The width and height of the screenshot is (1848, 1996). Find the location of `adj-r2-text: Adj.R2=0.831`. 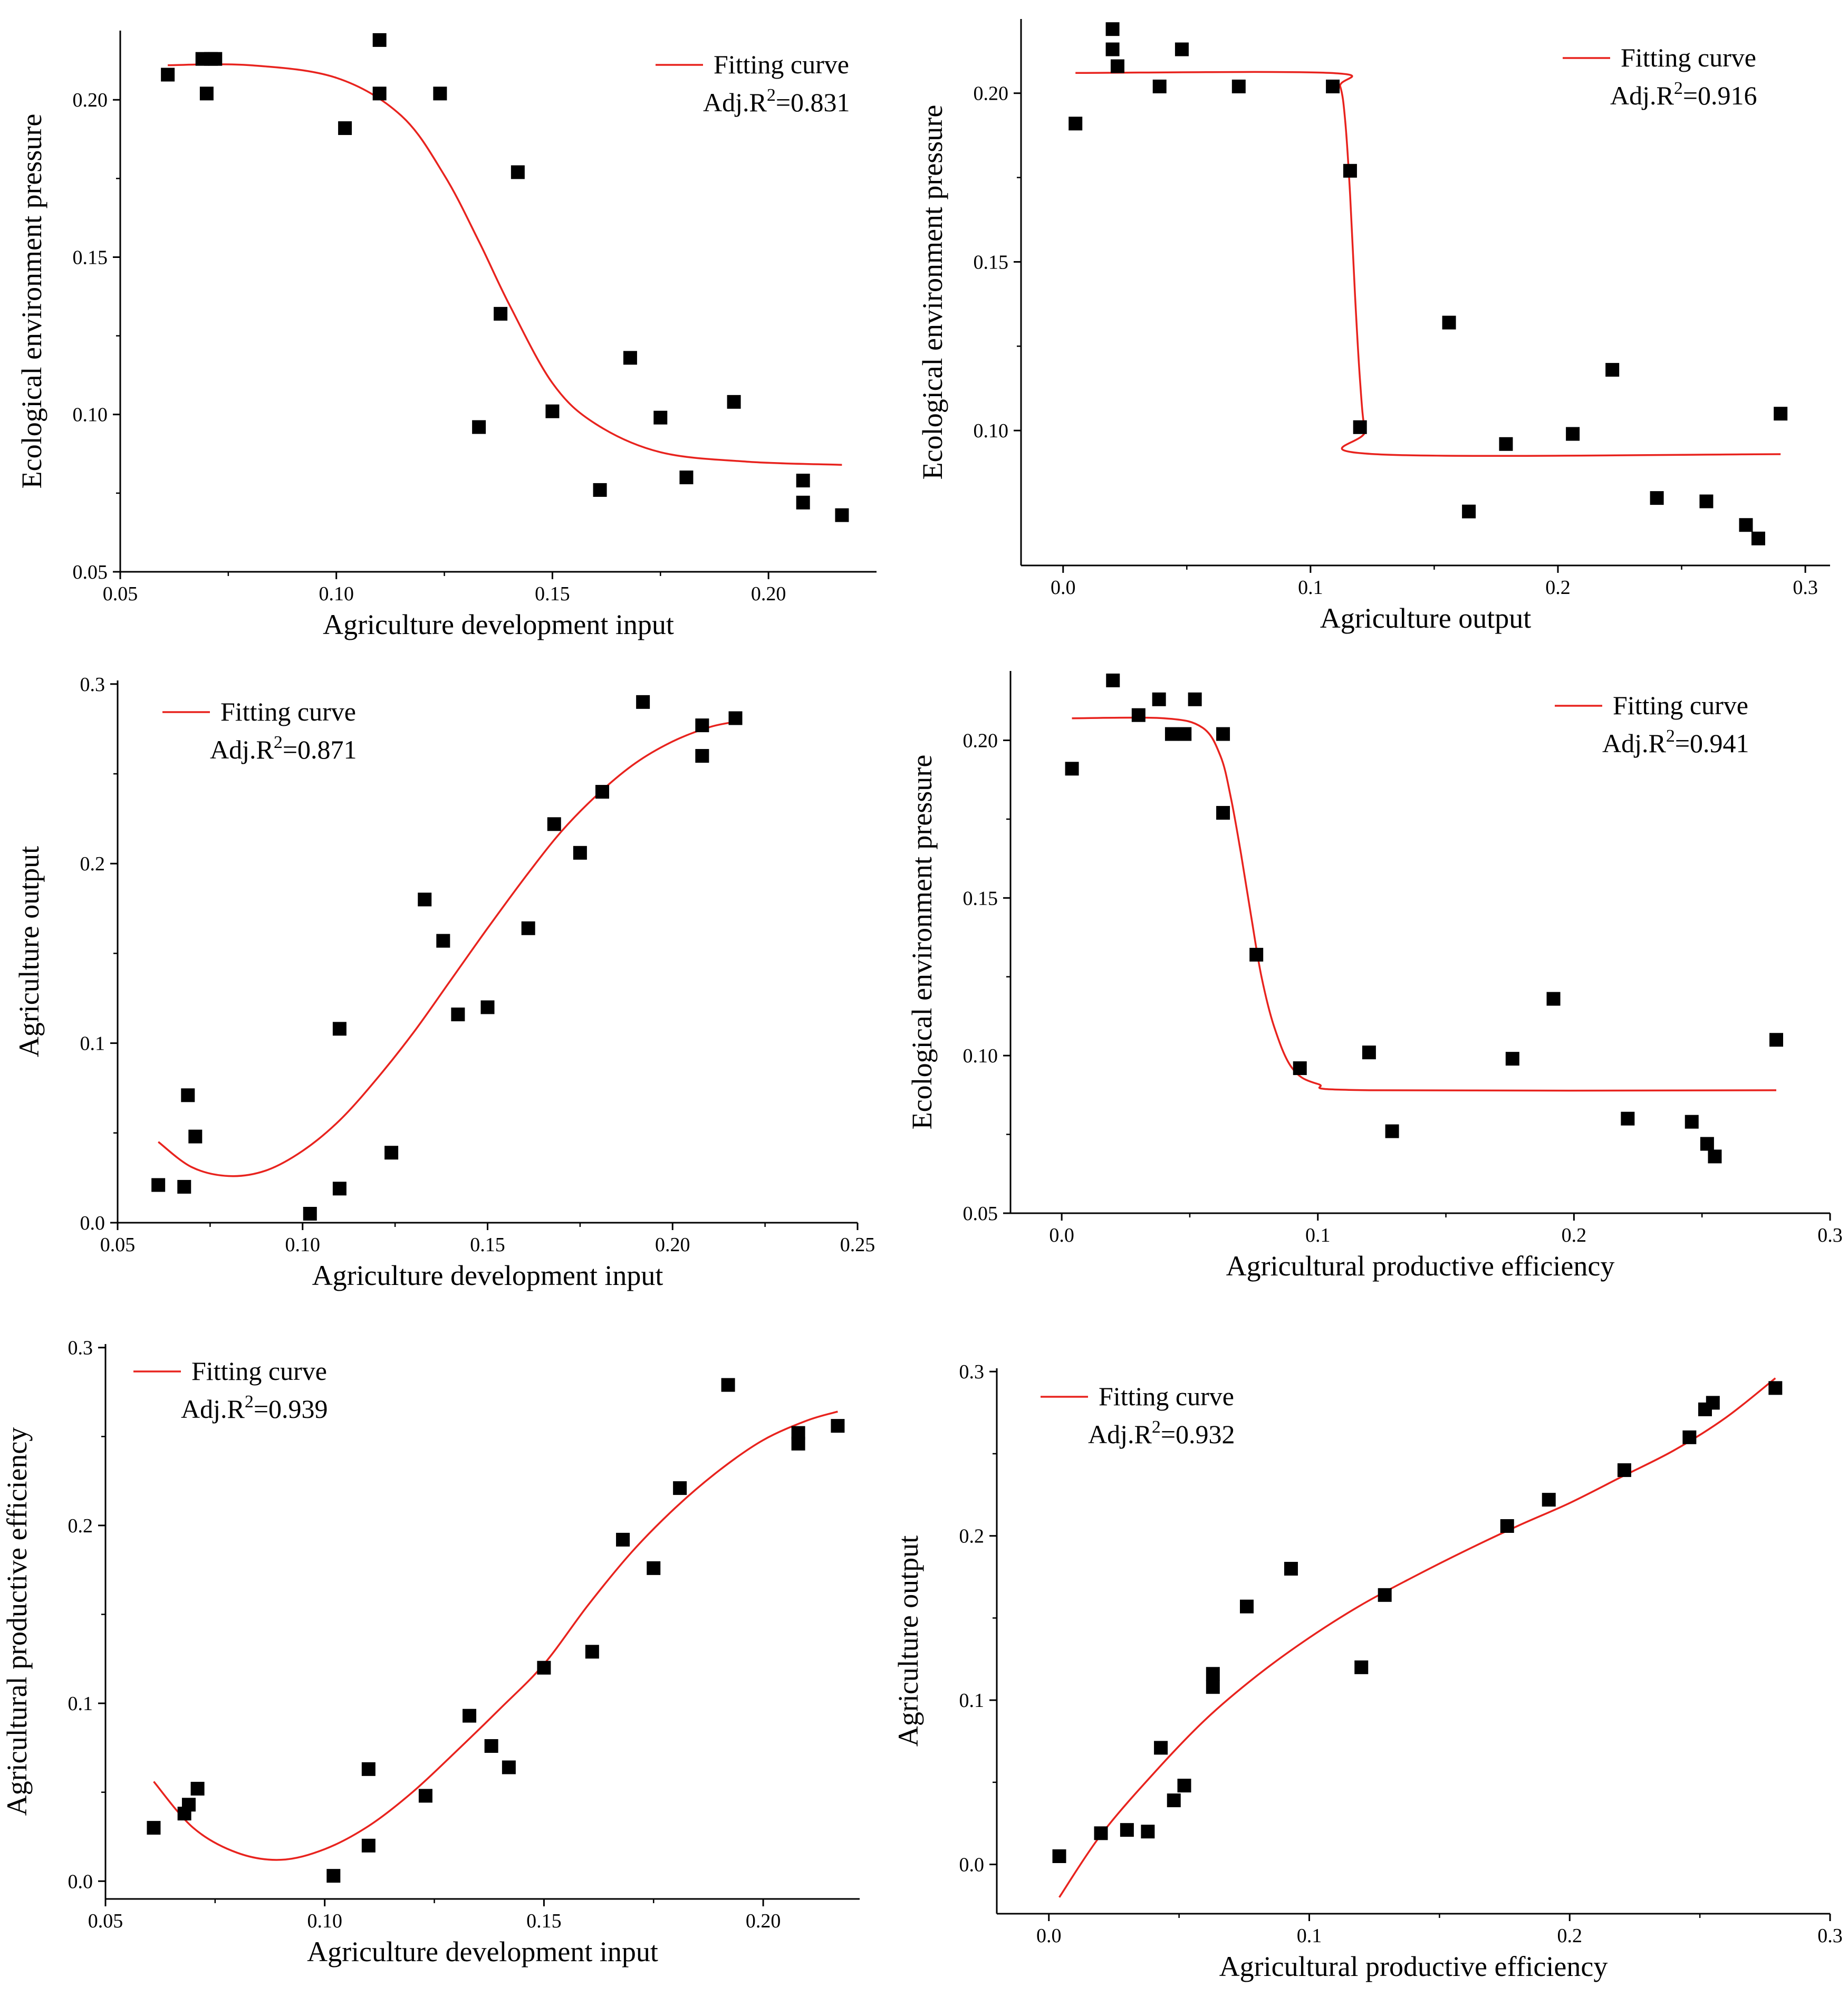

adj-r2-text: Adj.R2=0.831 is located at coordinates (776, 101).